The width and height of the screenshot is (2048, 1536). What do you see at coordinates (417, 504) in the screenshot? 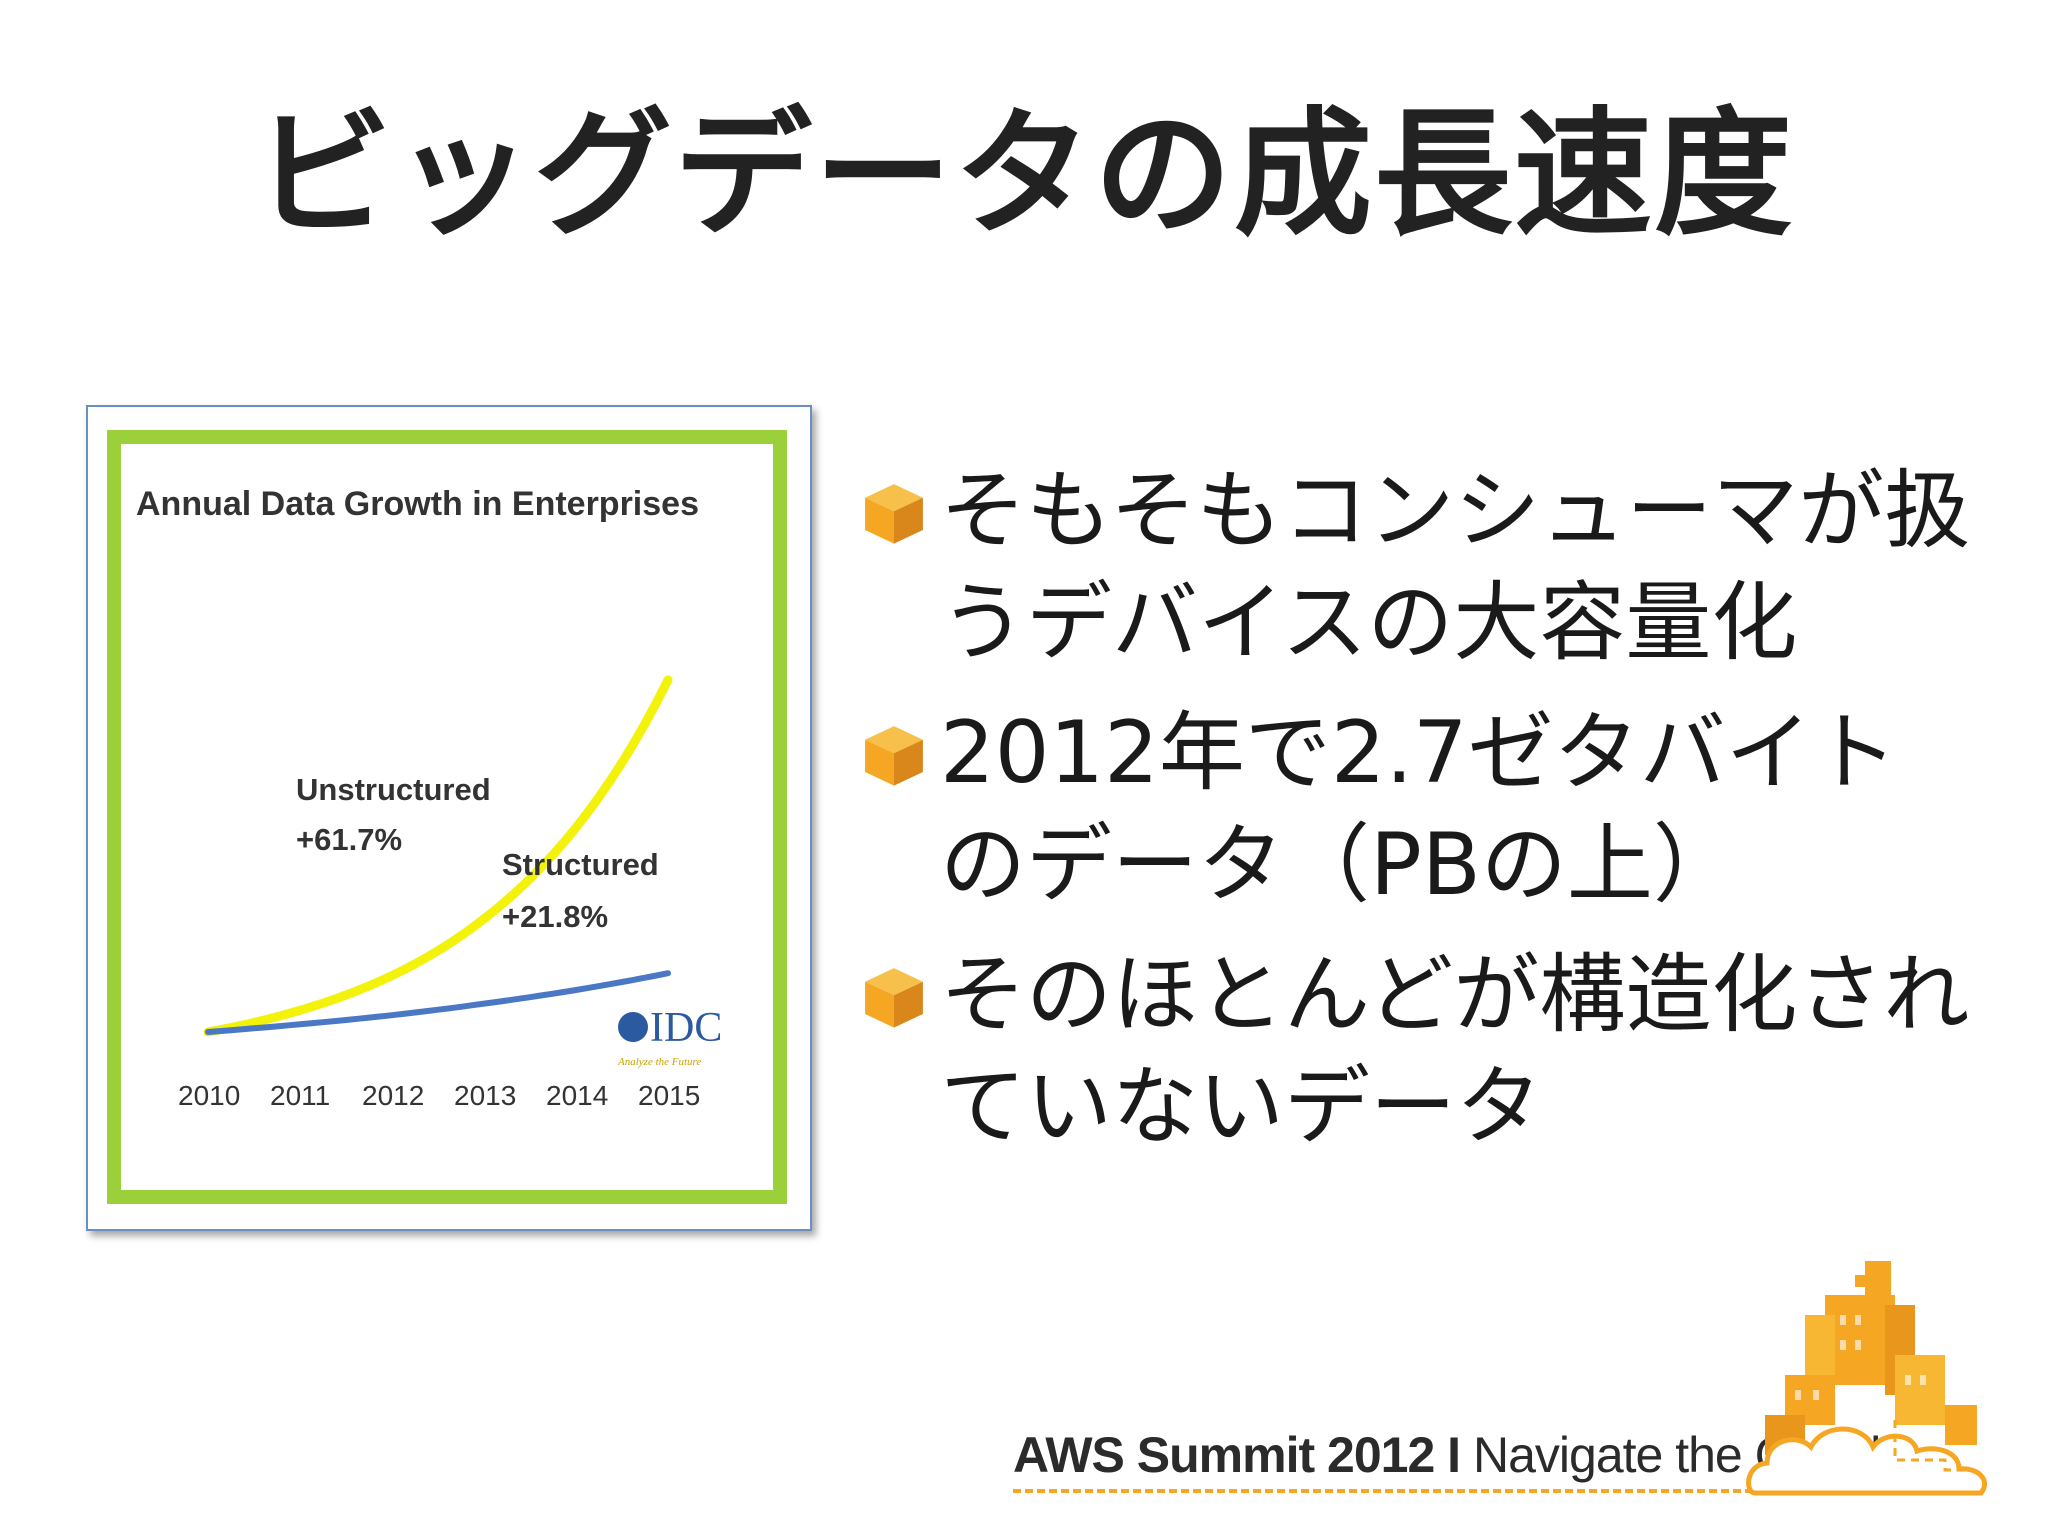
I see `chart-title: Annual Data Growth in Enterprises` at bounding box center [417, 504].